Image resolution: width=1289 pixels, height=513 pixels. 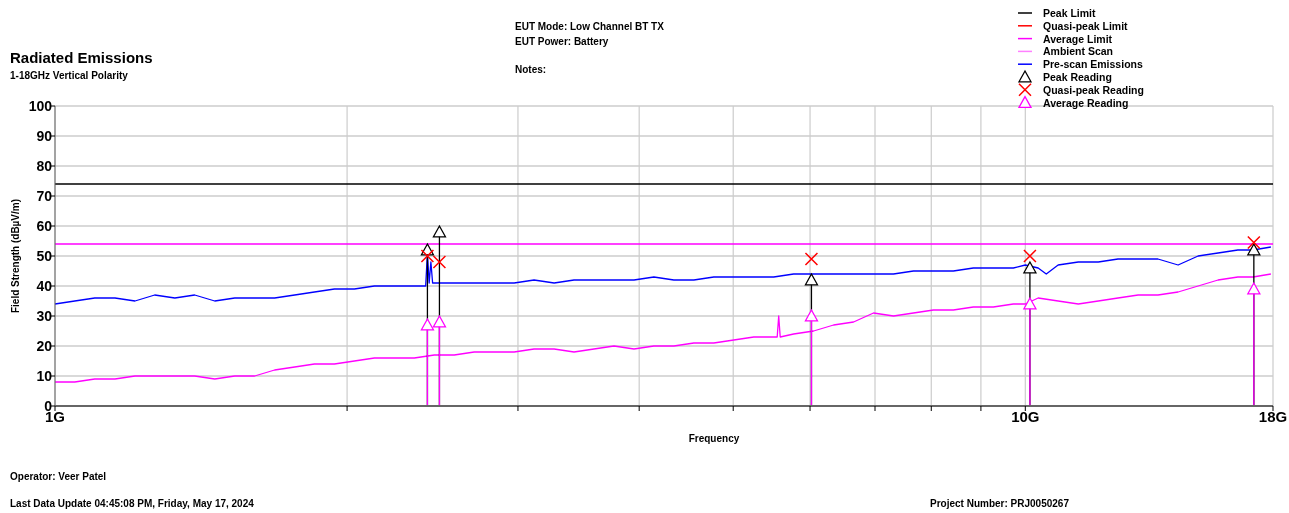 What do you see at coordinates (44, 226) in the screenshot?
I see `y-tick-label: 60` at bounding box center [44, 226].